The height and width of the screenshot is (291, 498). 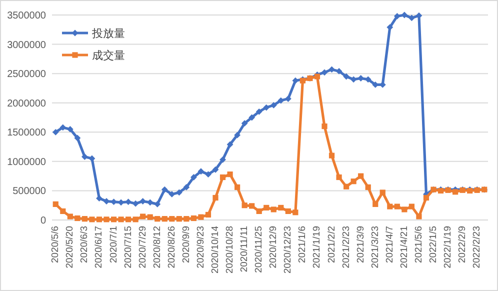 What do you see at coordinates (244, 249) in the screenshot?
I see `x-tick-label: 2020/11/11` at bounding box center [244, 249].